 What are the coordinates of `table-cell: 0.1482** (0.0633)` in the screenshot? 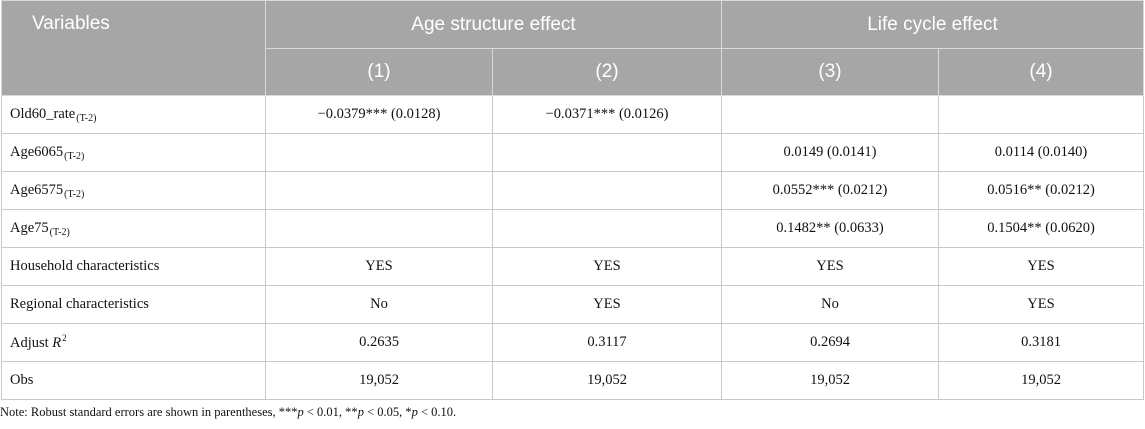 It's located at (830, 228).